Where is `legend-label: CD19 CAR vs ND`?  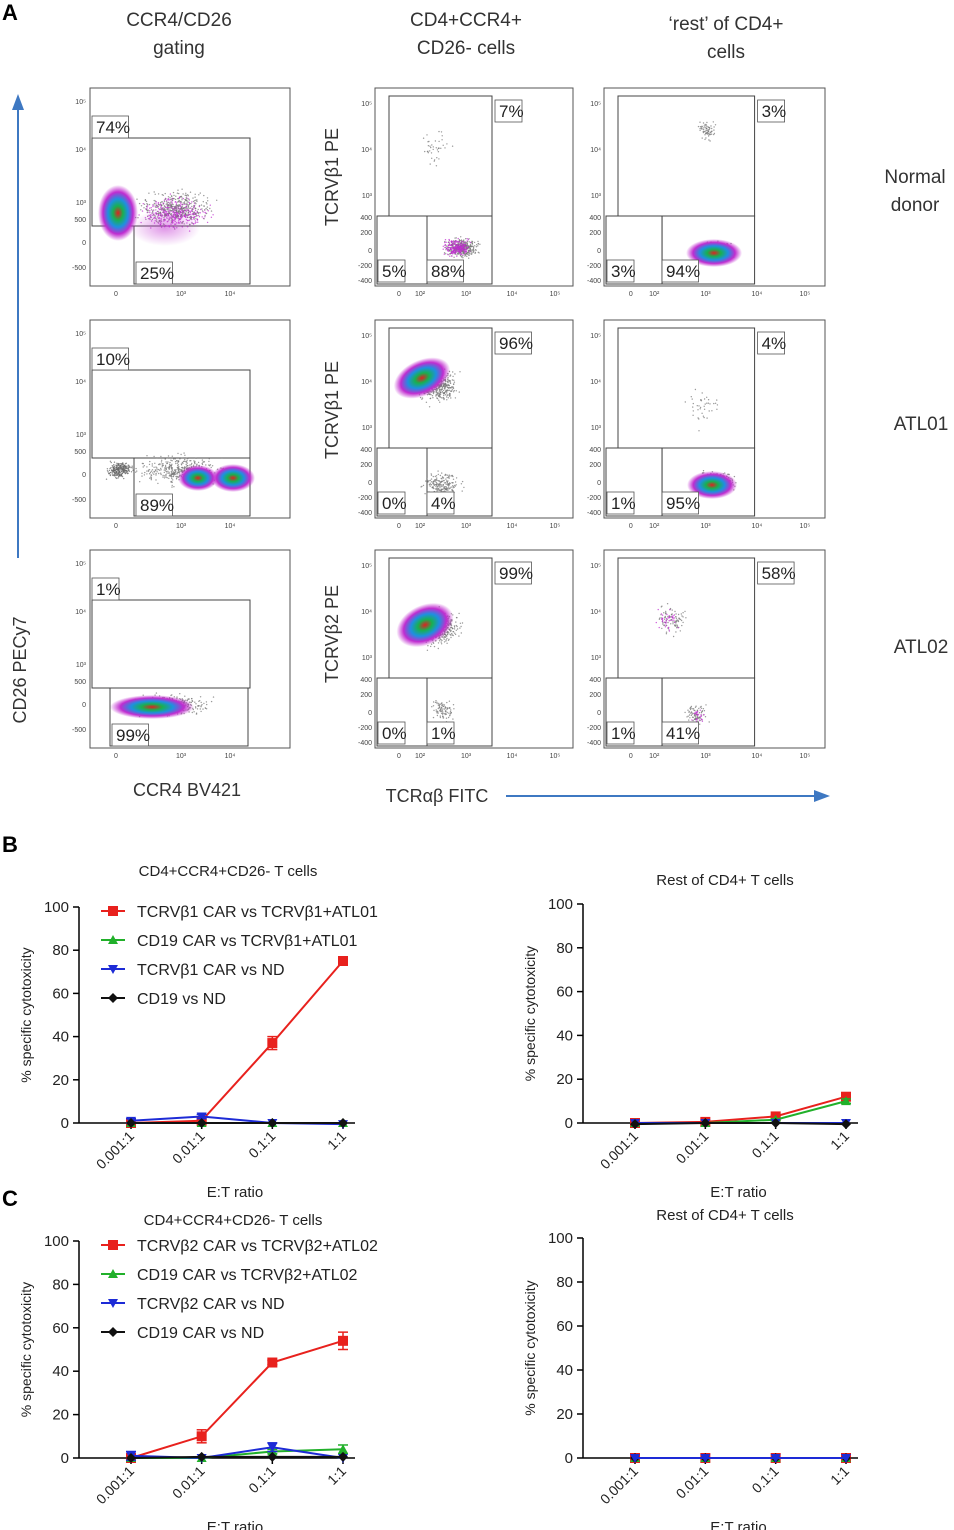
legend-label: CD19 CAR vs ND is located at coordinates (200, 1333).